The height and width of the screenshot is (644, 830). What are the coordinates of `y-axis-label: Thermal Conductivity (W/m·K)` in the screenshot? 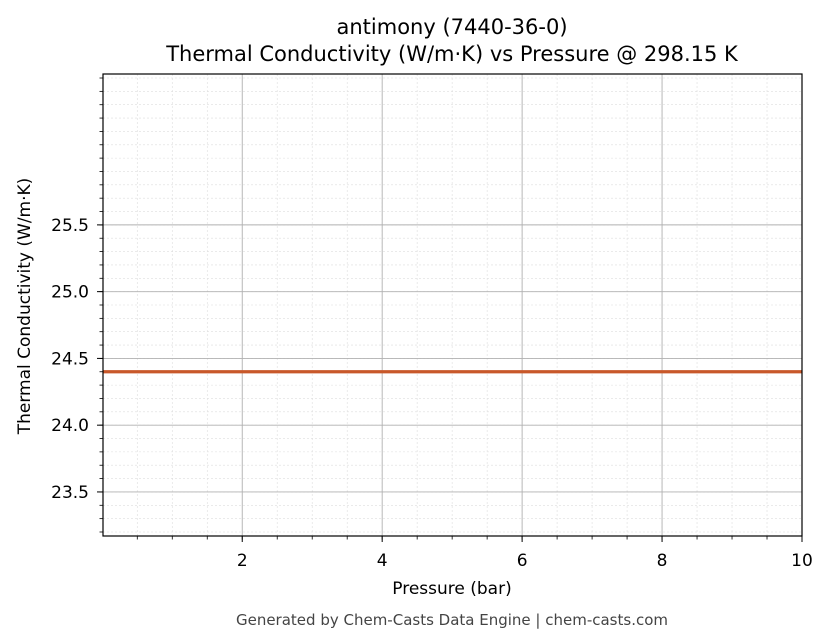 It's located at (25, 307).